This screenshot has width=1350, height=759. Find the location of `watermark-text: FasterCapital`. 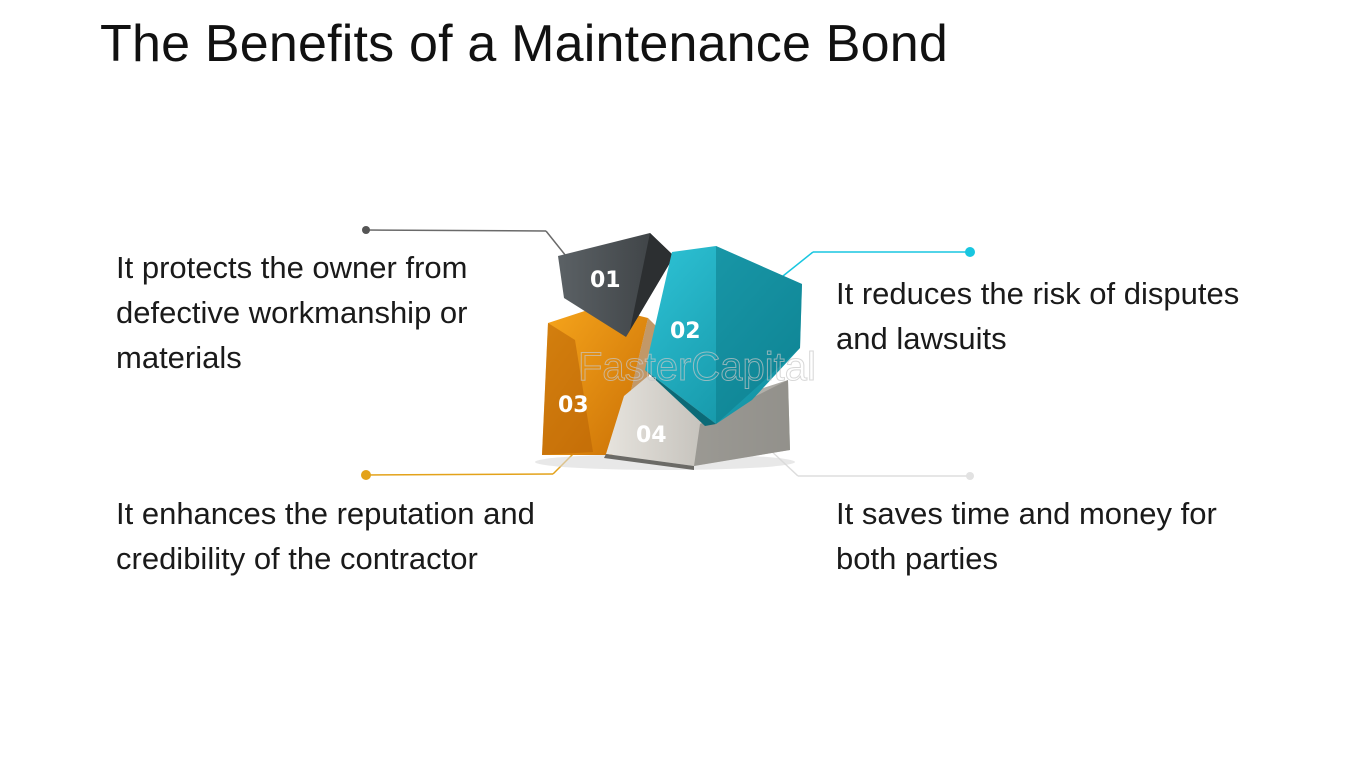

watermark-text: FasterCapital is located at coordinates (697, 367).